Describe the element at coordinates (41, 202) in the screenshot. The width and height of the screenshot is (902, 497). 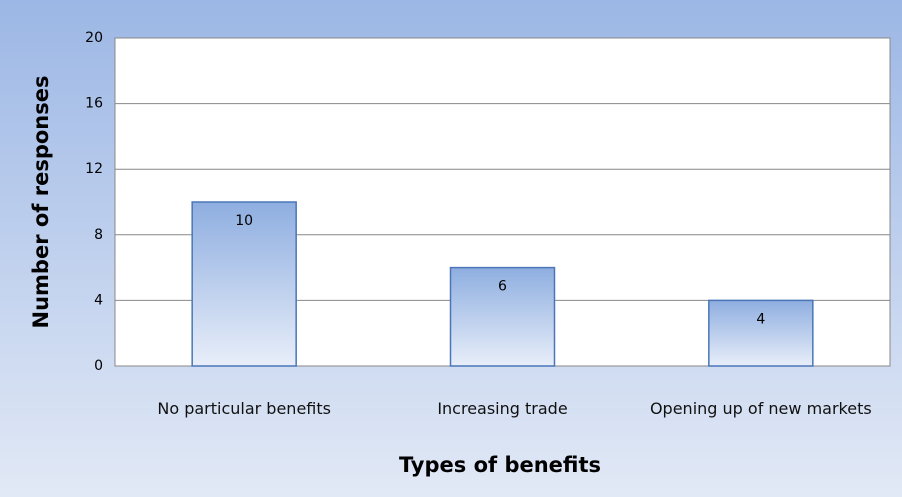
I see `y-axis-label: Number of responses` at that location.